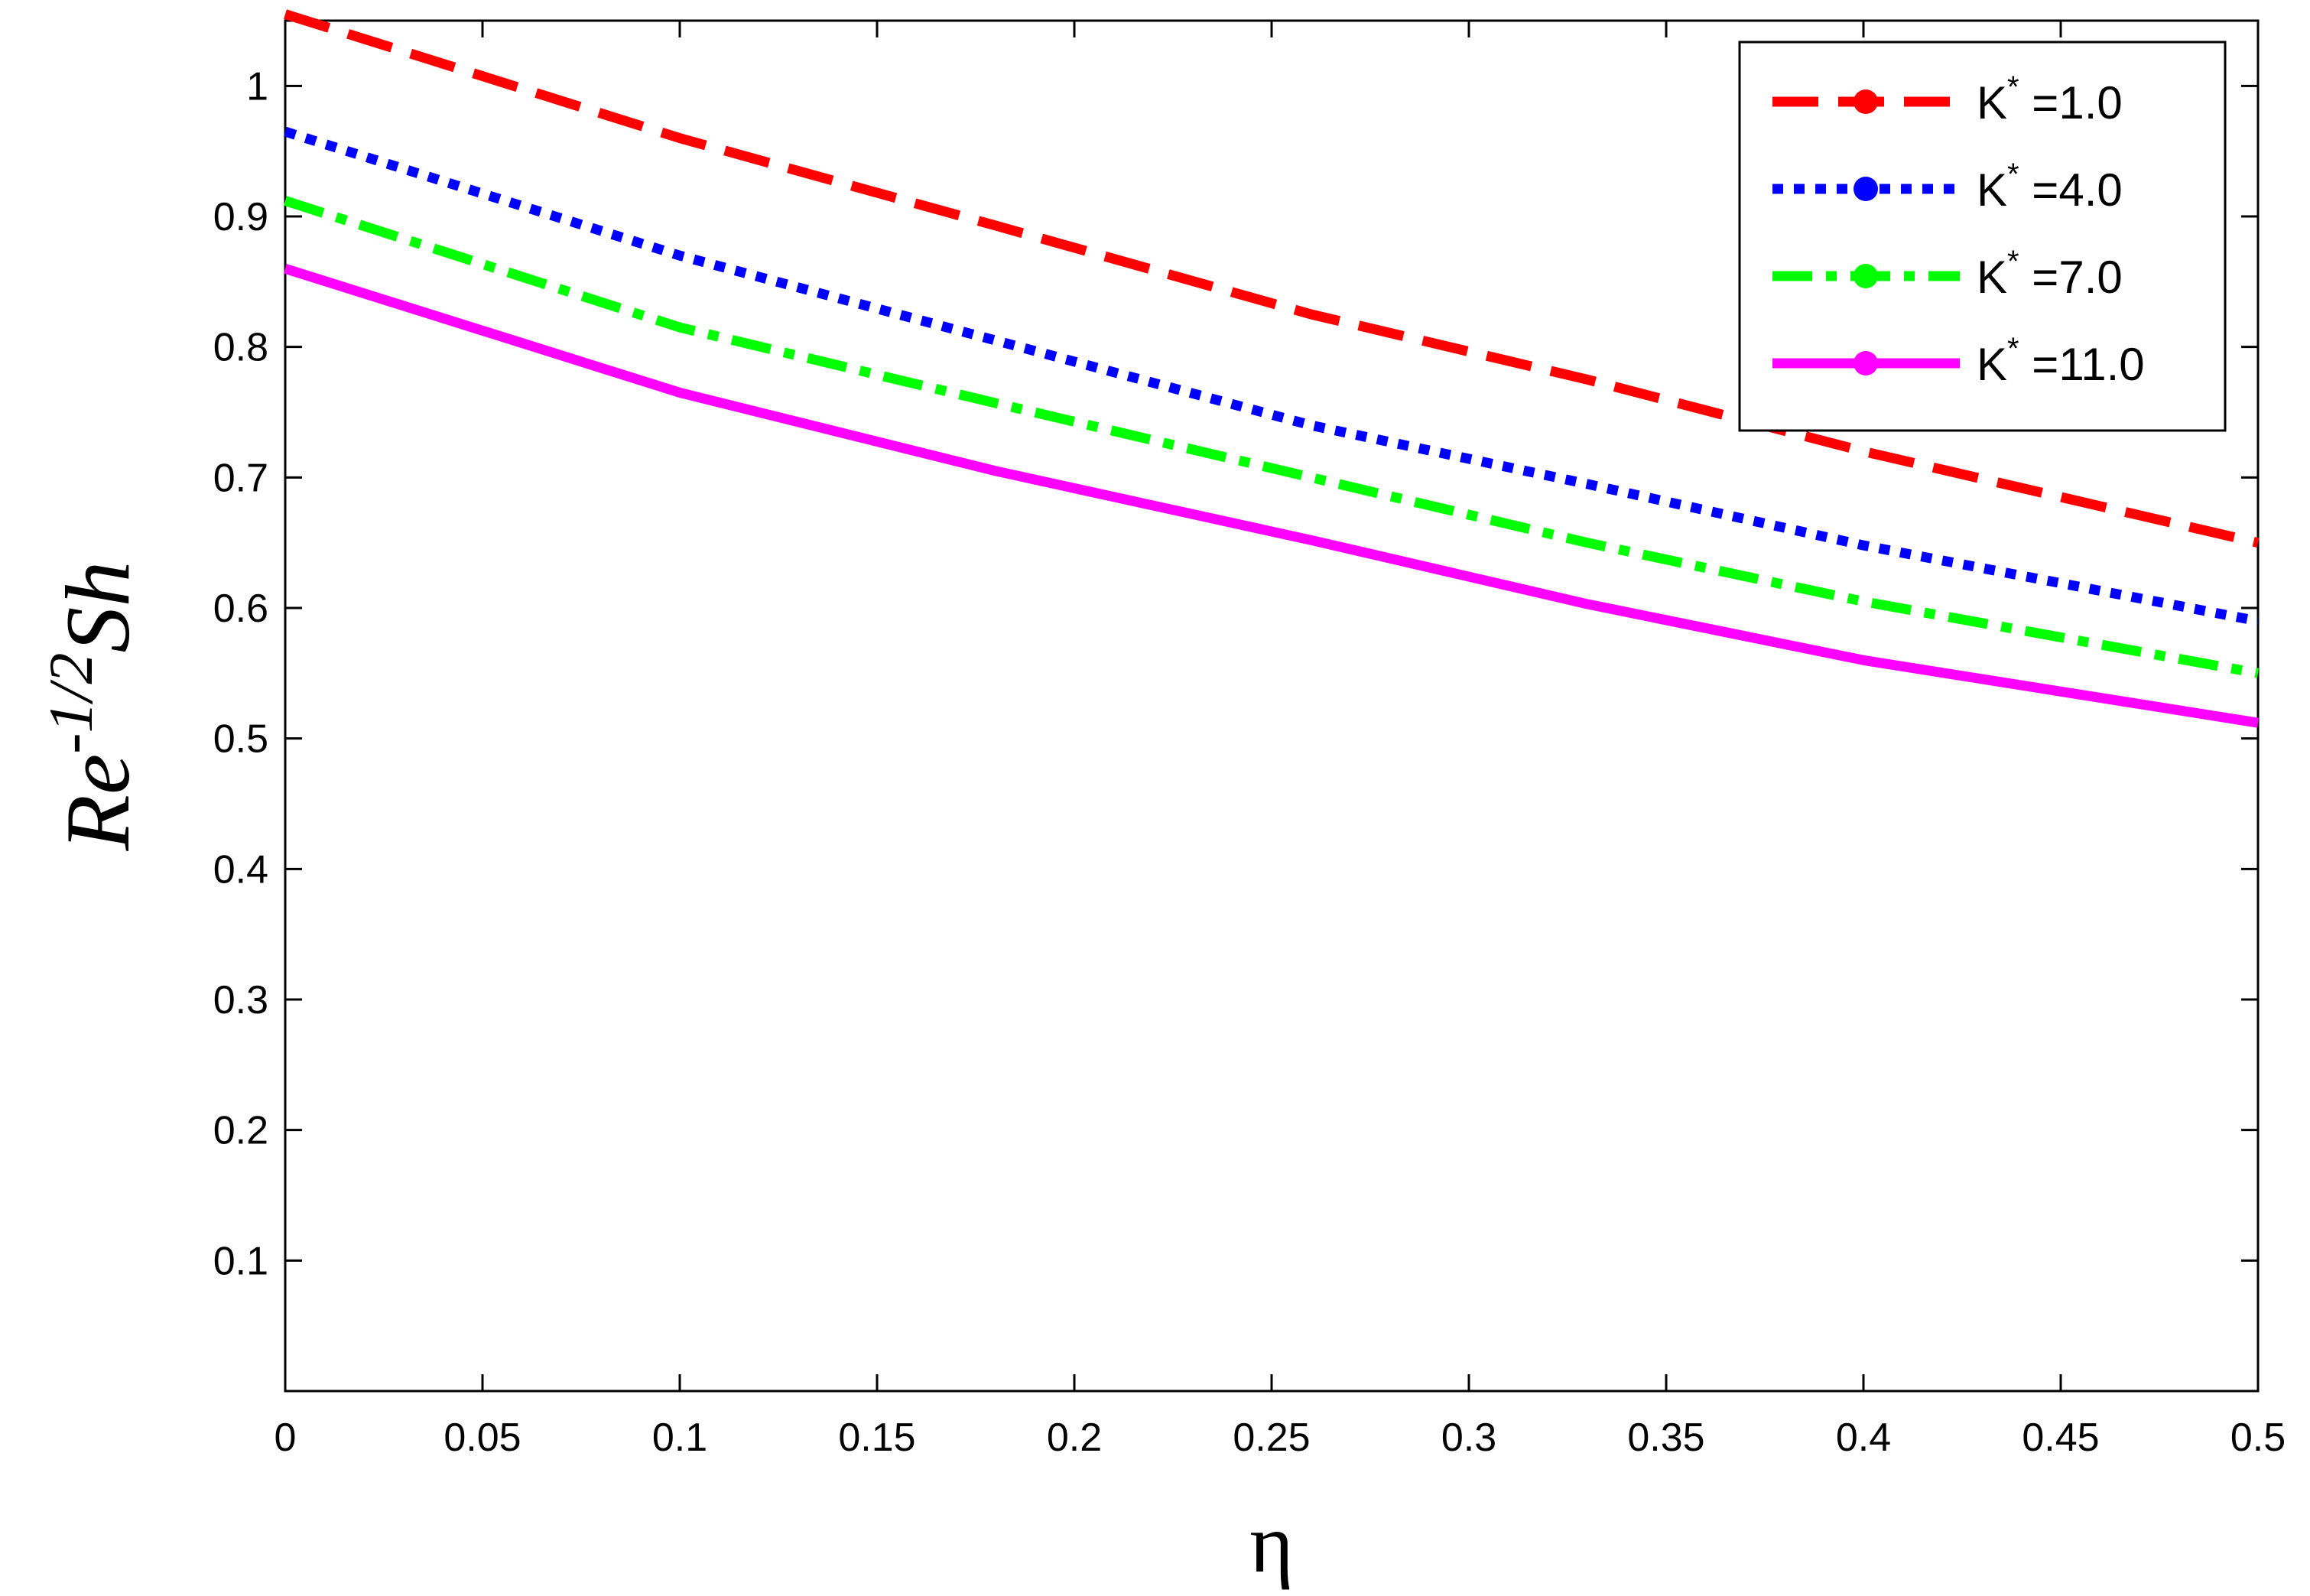 This screenshot has height=1596, width=2310. I want to click on legend: K* =1.0K* =4.0K* =7.0K* =11.0, so click(1982, 236).